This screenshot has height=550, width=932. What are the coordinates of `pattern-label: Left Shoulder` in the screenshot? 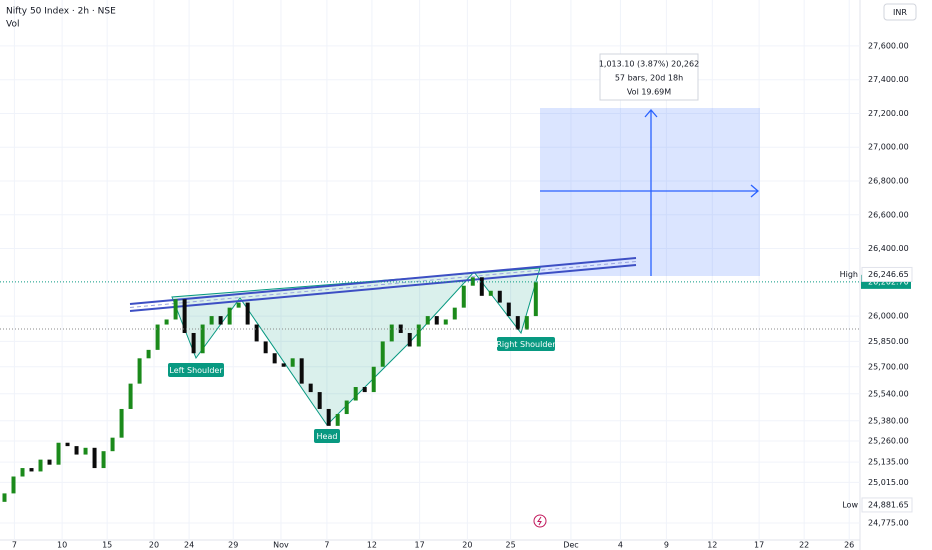 It's located at (196, 370).